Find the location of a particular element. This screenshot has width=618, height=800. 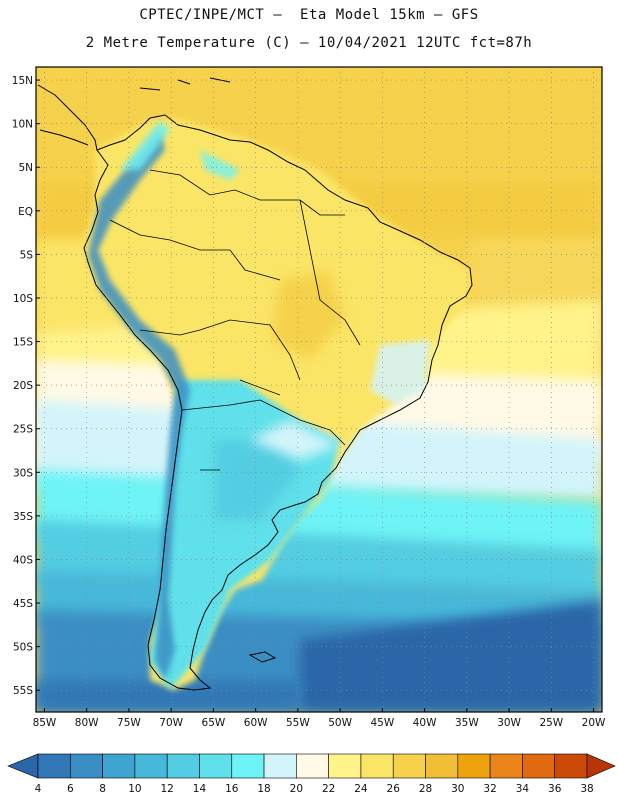

lon-tick-label: 55W is located at coordinates (298, 723).